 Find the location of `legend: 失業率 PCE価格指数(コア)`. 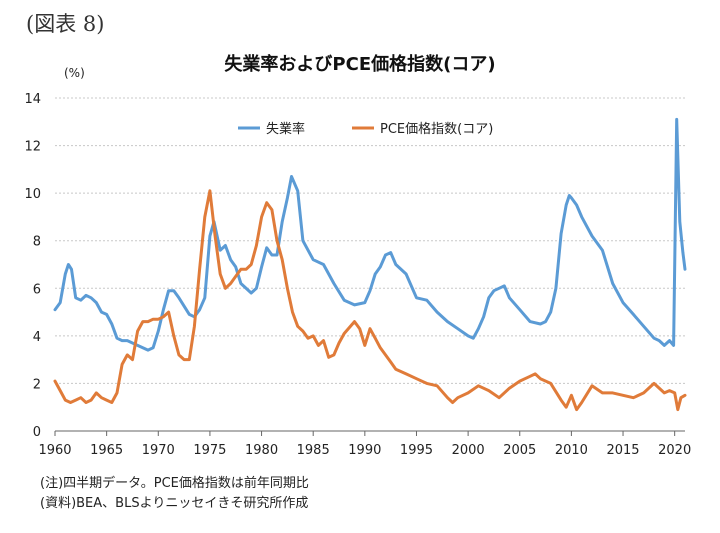

legend: 失業率 PCE価格指数(コア) is located at coordinates (365, 129).